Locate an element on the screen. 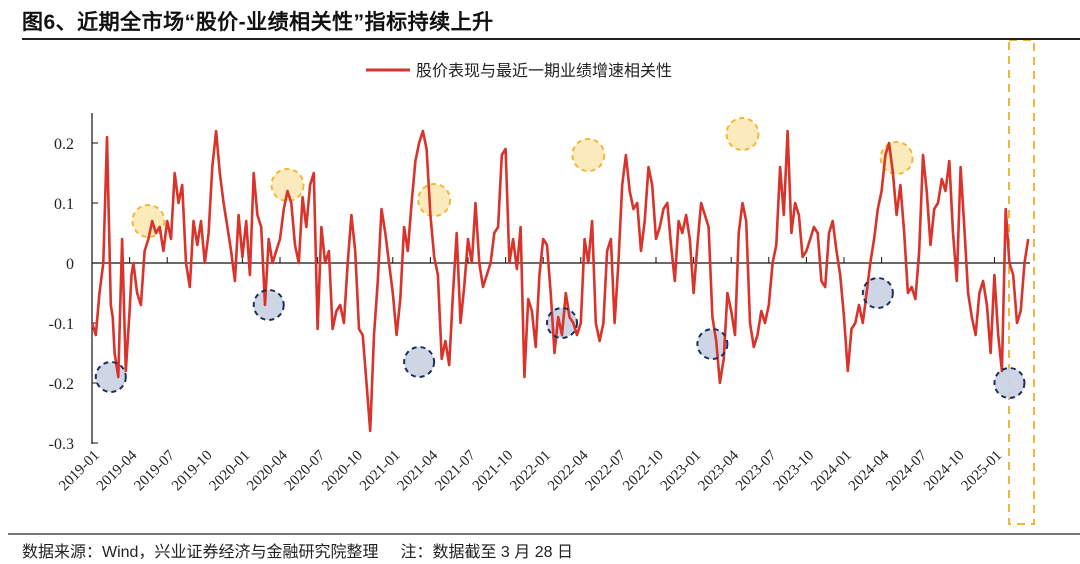 The height and width of the screenshot is (564, 1080). recent-highlight-box is located at coordinates (1021, 282).